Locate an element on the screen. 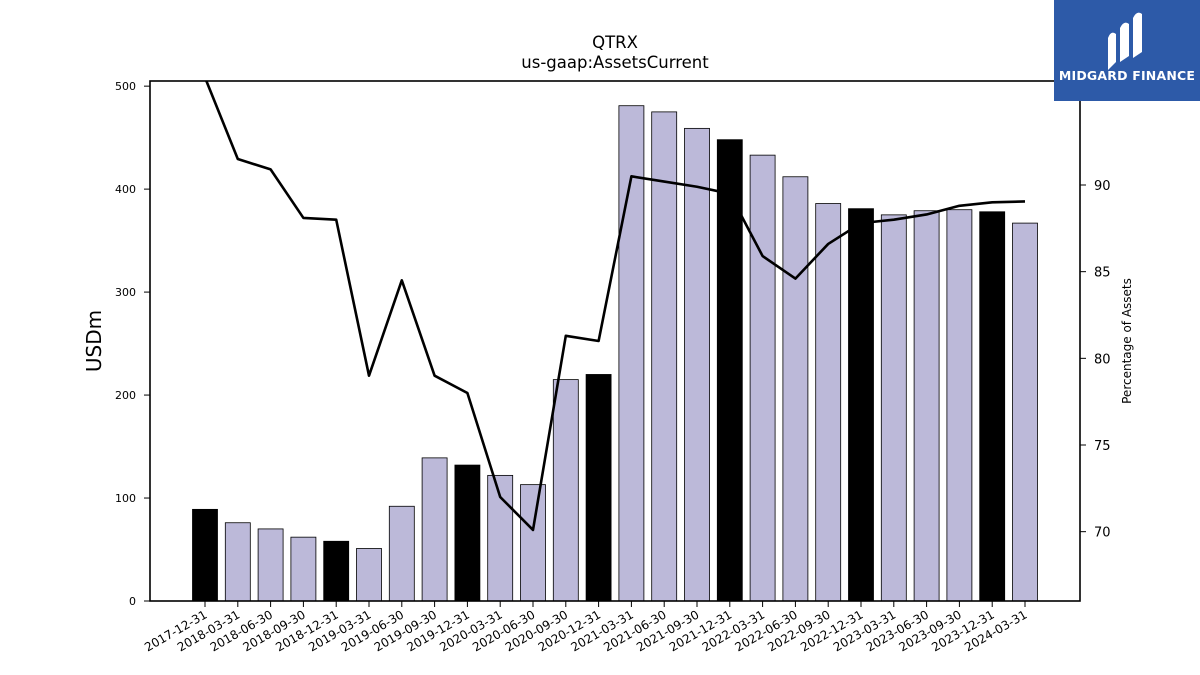  y2-axis-label: Percentage of Assets is located at coordinates (1127, 341).